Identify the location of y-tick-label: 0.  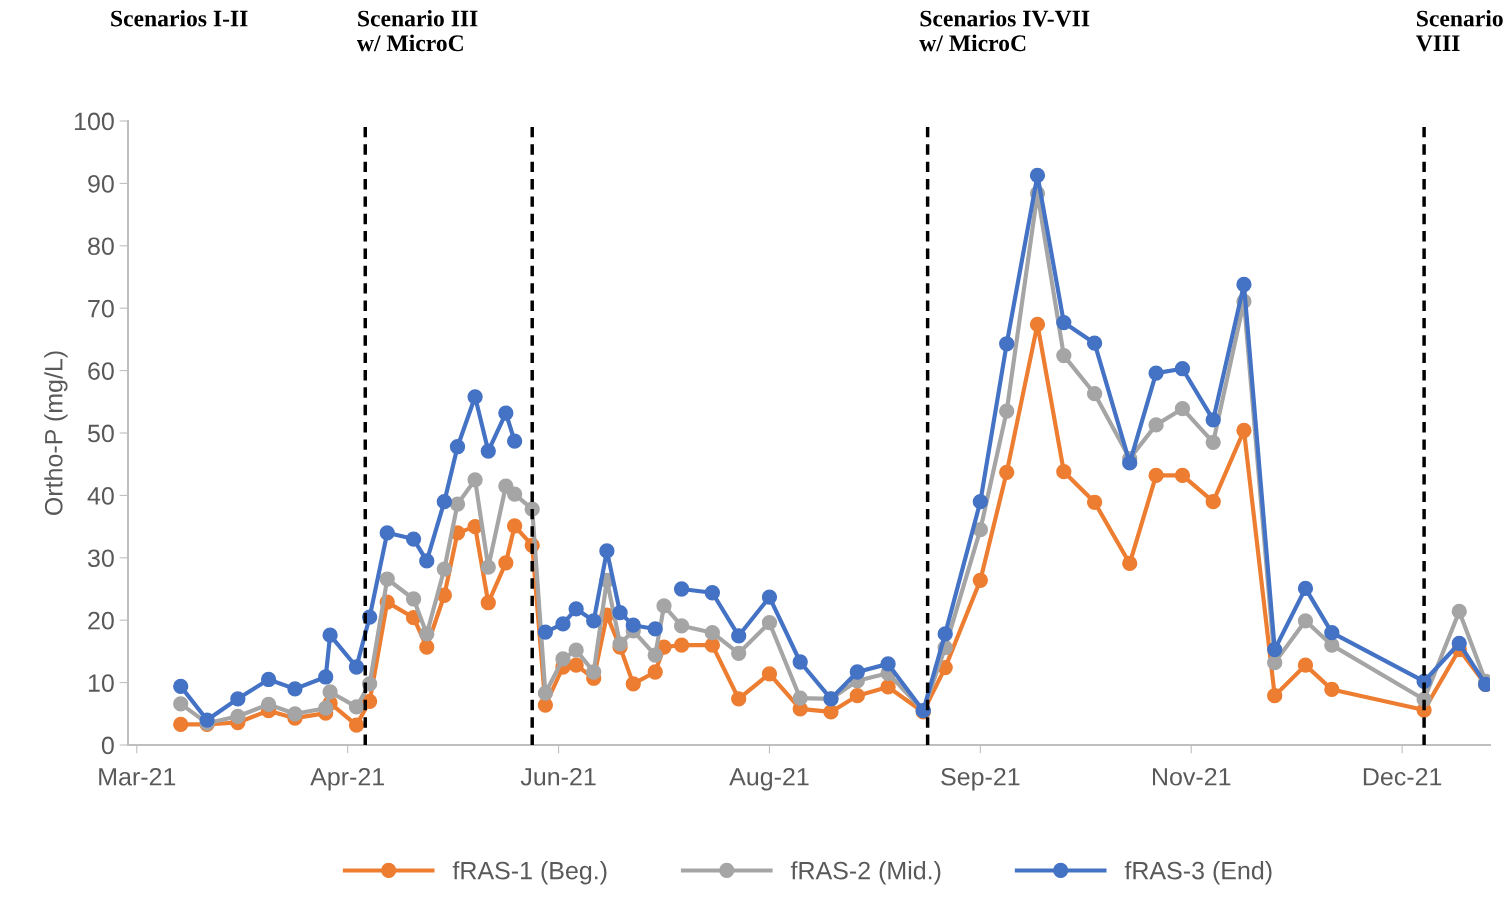
(107, 745).